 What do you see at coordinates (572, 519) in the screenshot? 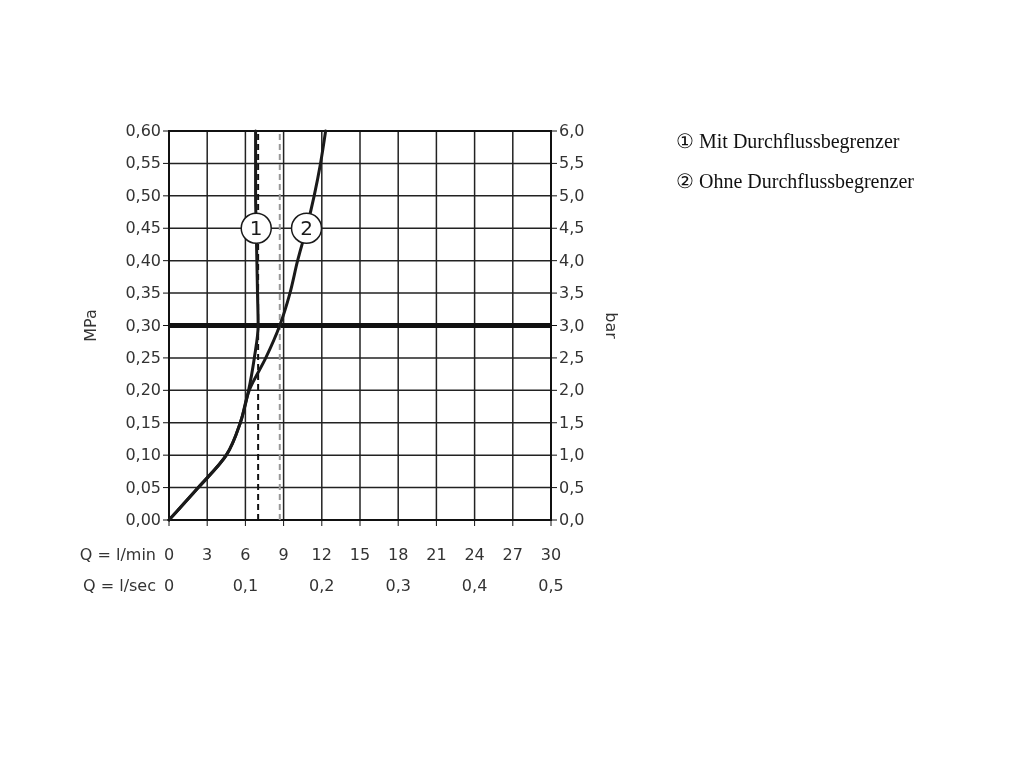
I see `y2-tick-label: 0,0` at bounding box center [572, 519].